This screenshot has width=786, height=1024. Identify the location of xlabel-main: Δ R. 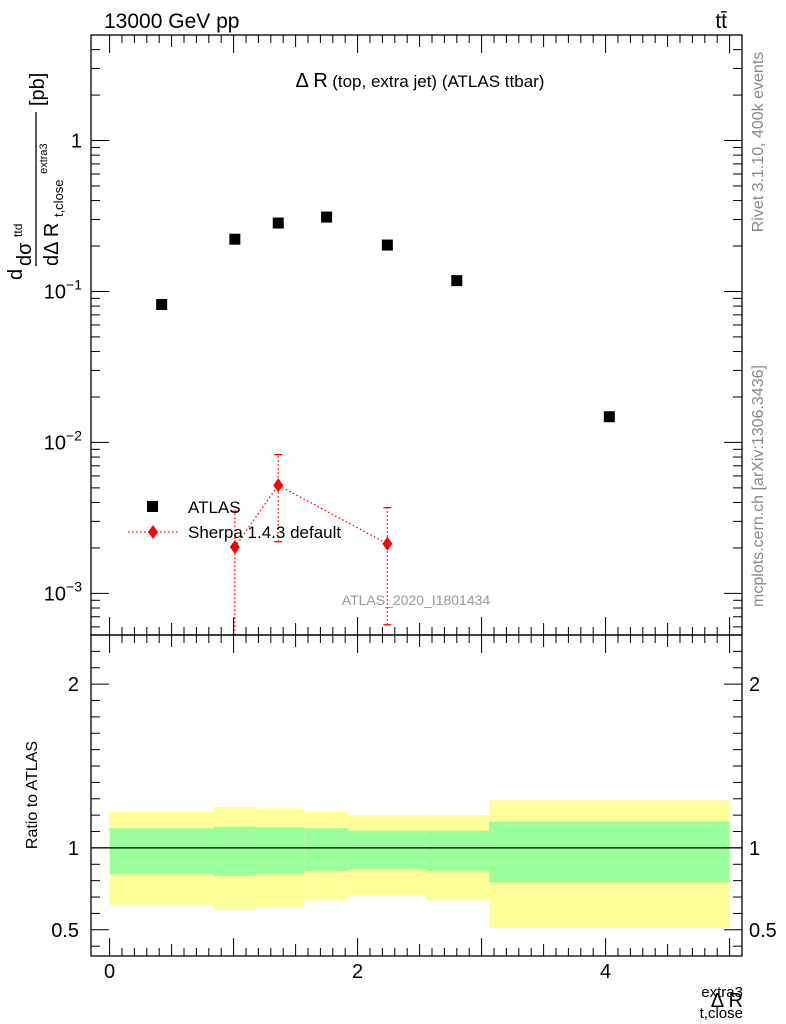
(727, 1001).